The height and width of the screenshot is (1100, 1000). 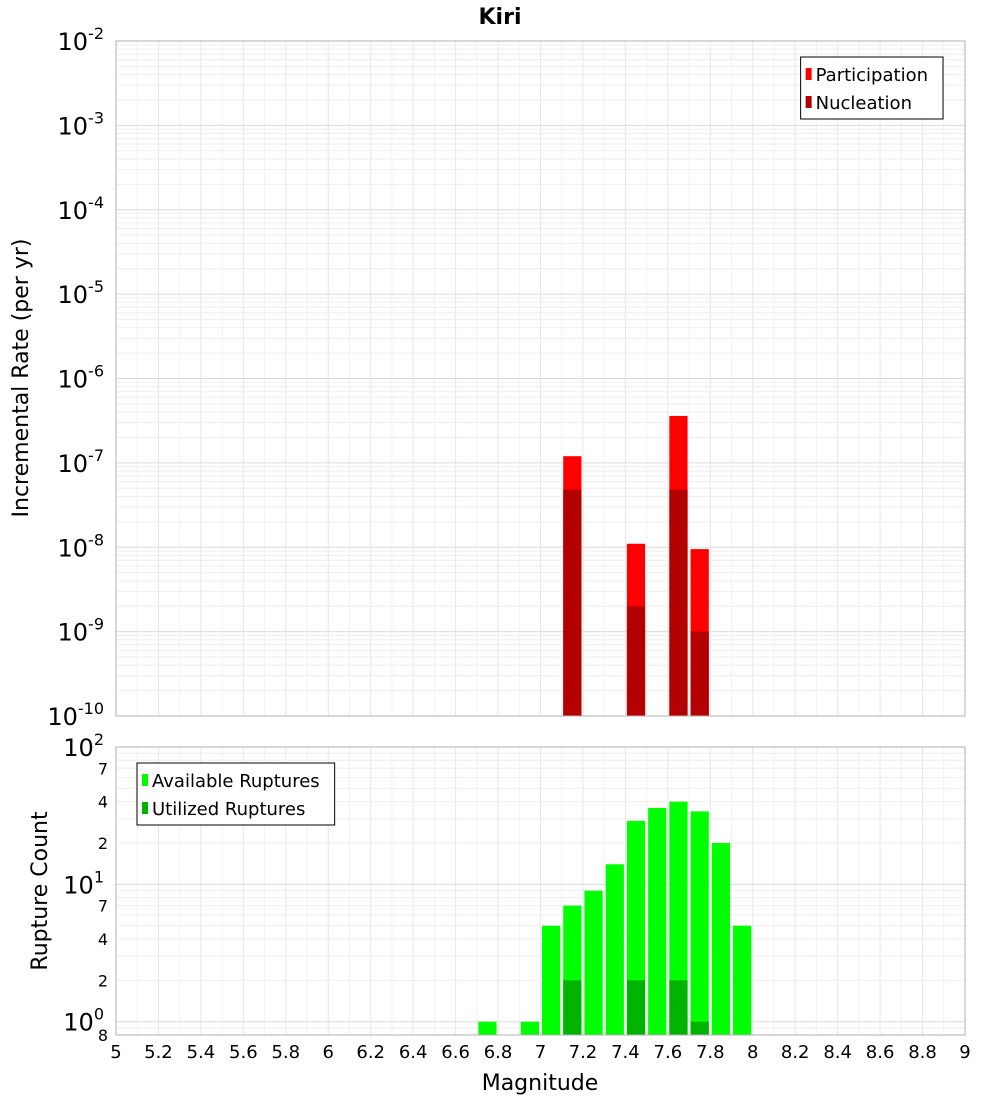 I want to click on y-tick-label: 10⁻⁶, so click(x=81, y=378).